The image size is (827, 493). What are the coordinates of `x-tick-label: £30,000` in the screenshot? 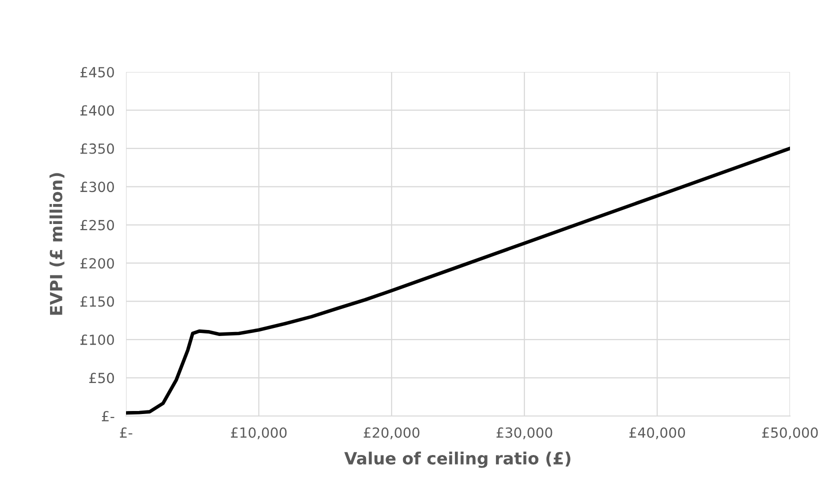 It's located at (524, 433).